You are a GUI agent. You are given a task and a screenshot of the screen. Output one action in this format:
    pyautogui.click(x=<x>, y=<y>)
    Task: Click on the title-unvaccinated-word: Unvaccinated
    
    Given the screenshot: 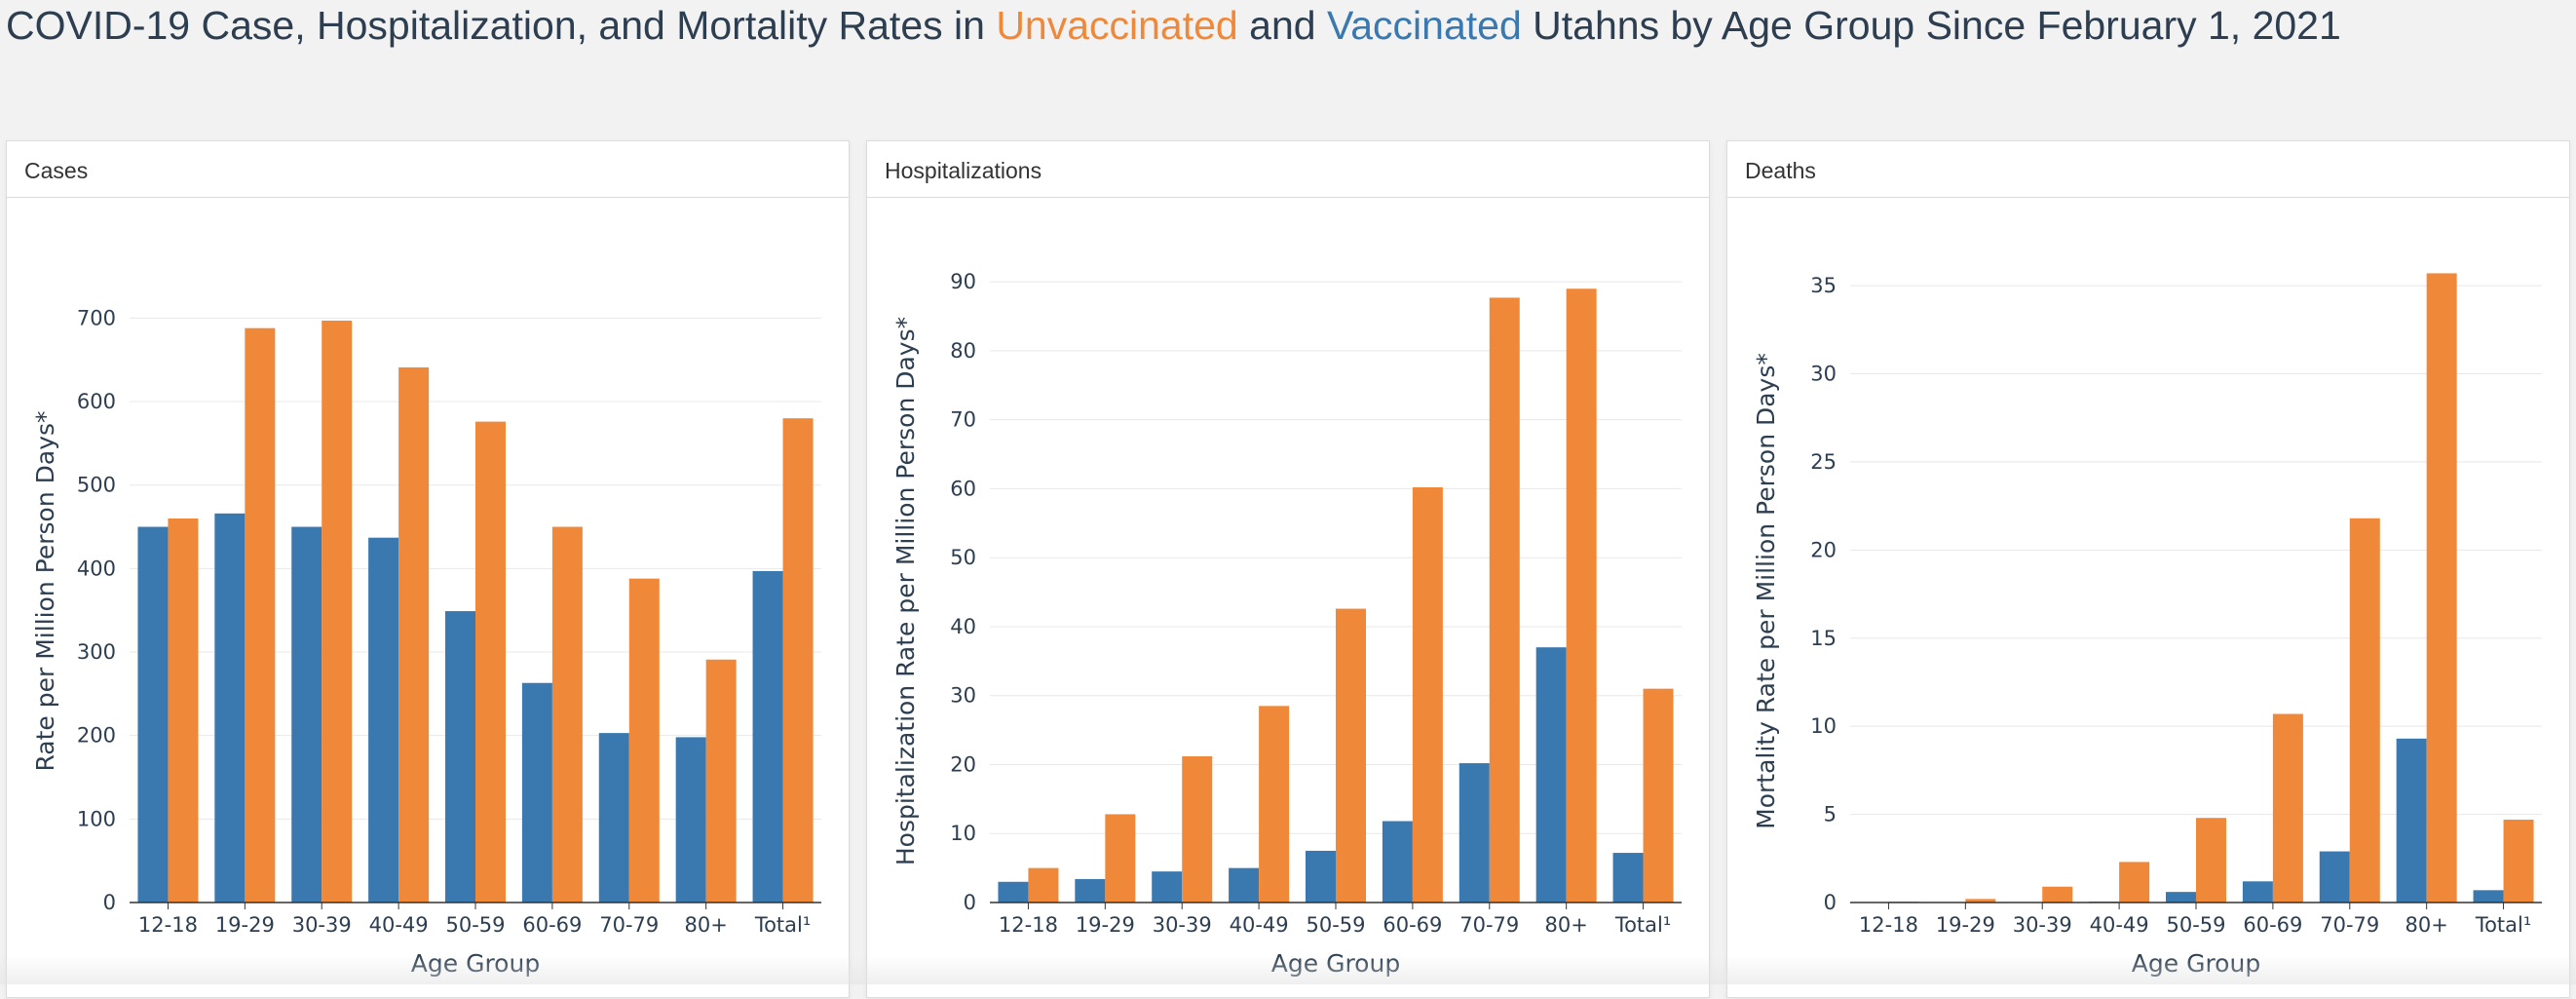 What is the action you would take?
    pyautogui.click(x=1117, y=25)
    